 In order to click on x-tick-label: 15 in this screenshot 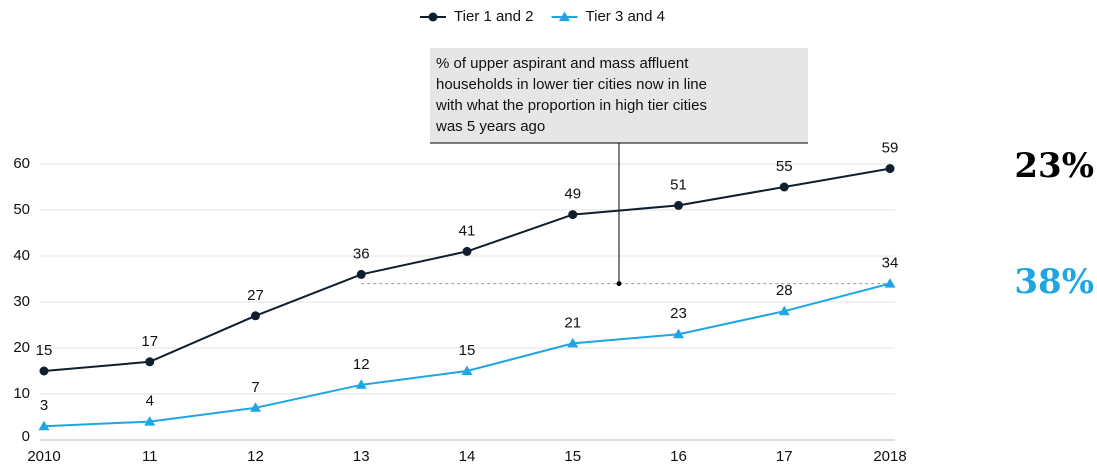, I will do `click(572, 456)`.